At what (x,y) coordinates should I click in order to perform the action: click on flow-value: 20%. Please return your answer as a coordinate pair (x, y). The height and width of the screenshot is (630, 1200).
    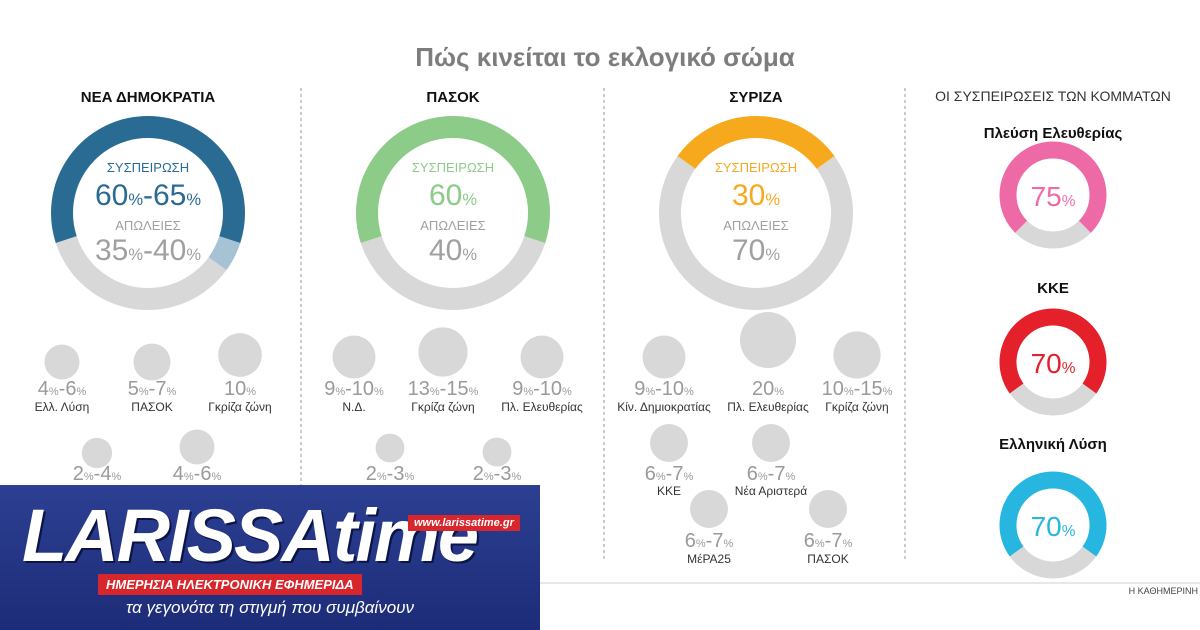
    Looking at the image, I should click on (768, 389).